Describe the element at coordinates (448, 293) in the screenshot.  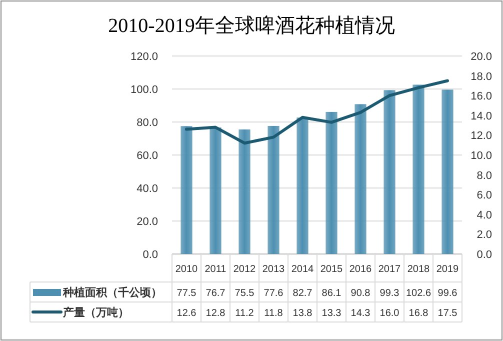
I see `data-label: 99.6` at that location.